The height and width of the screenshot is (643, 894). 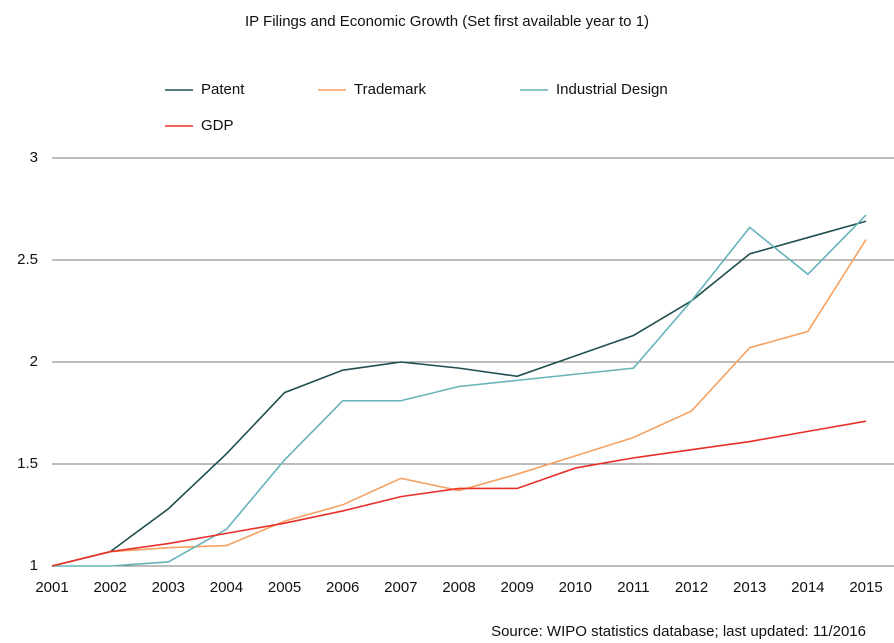 What do you see at coordinates (516, 587) in the screenshot?
I see `x-tick-label: 2009` at bounding box center [516, 587].